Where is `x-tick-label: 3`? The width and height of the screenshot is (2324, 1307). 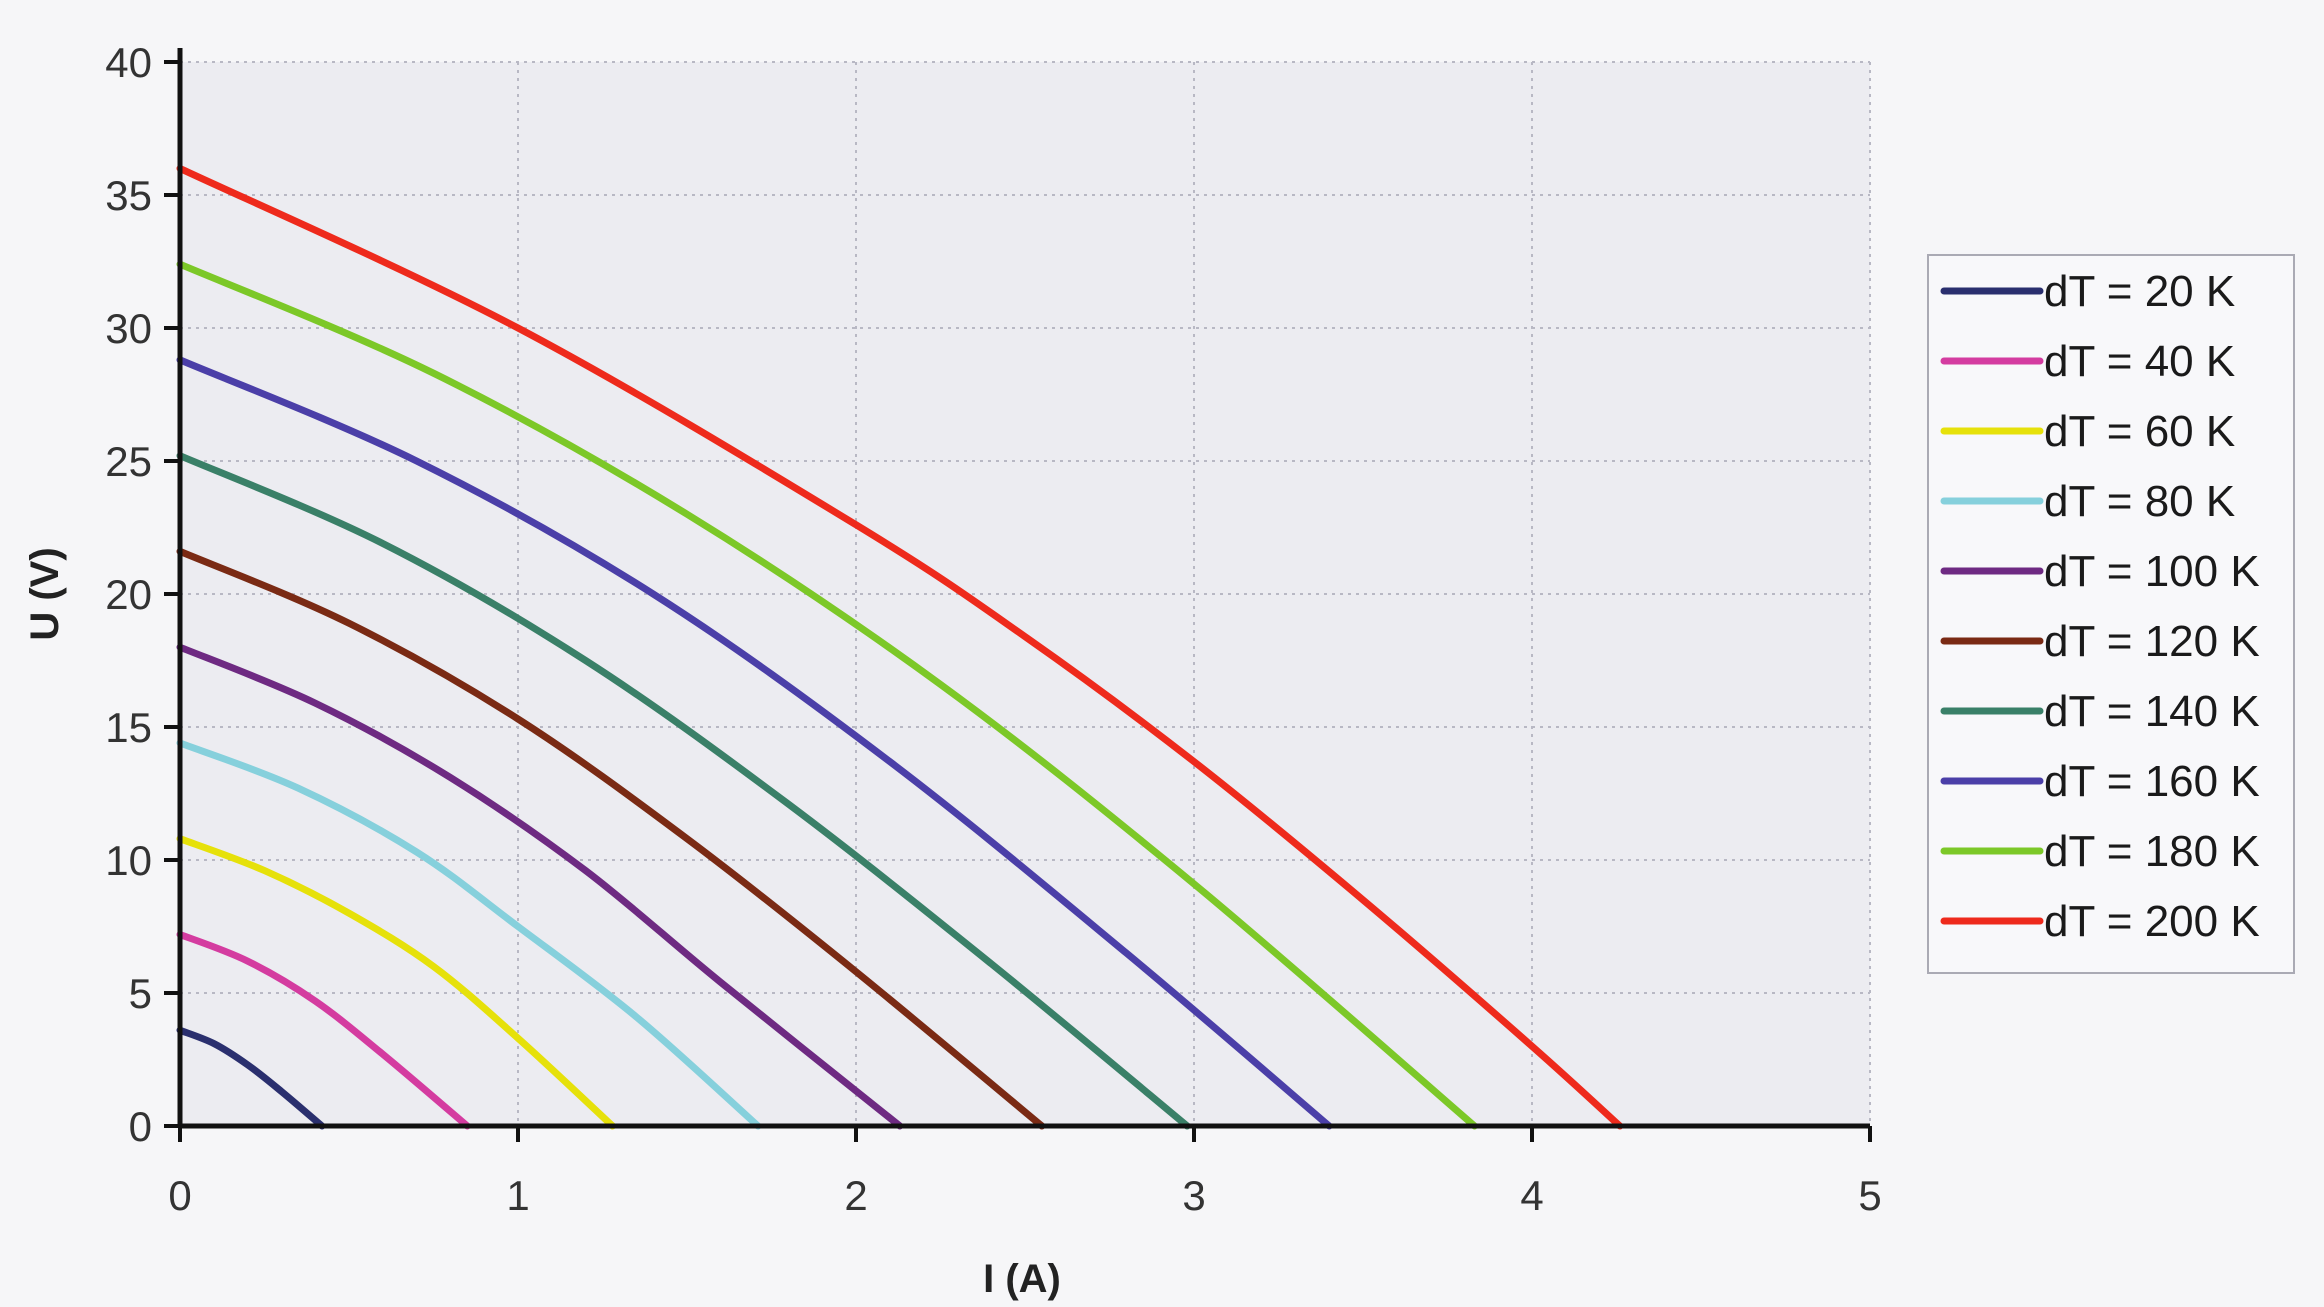
x-tick-label: 3 is located at coordinates (1193, 1195).